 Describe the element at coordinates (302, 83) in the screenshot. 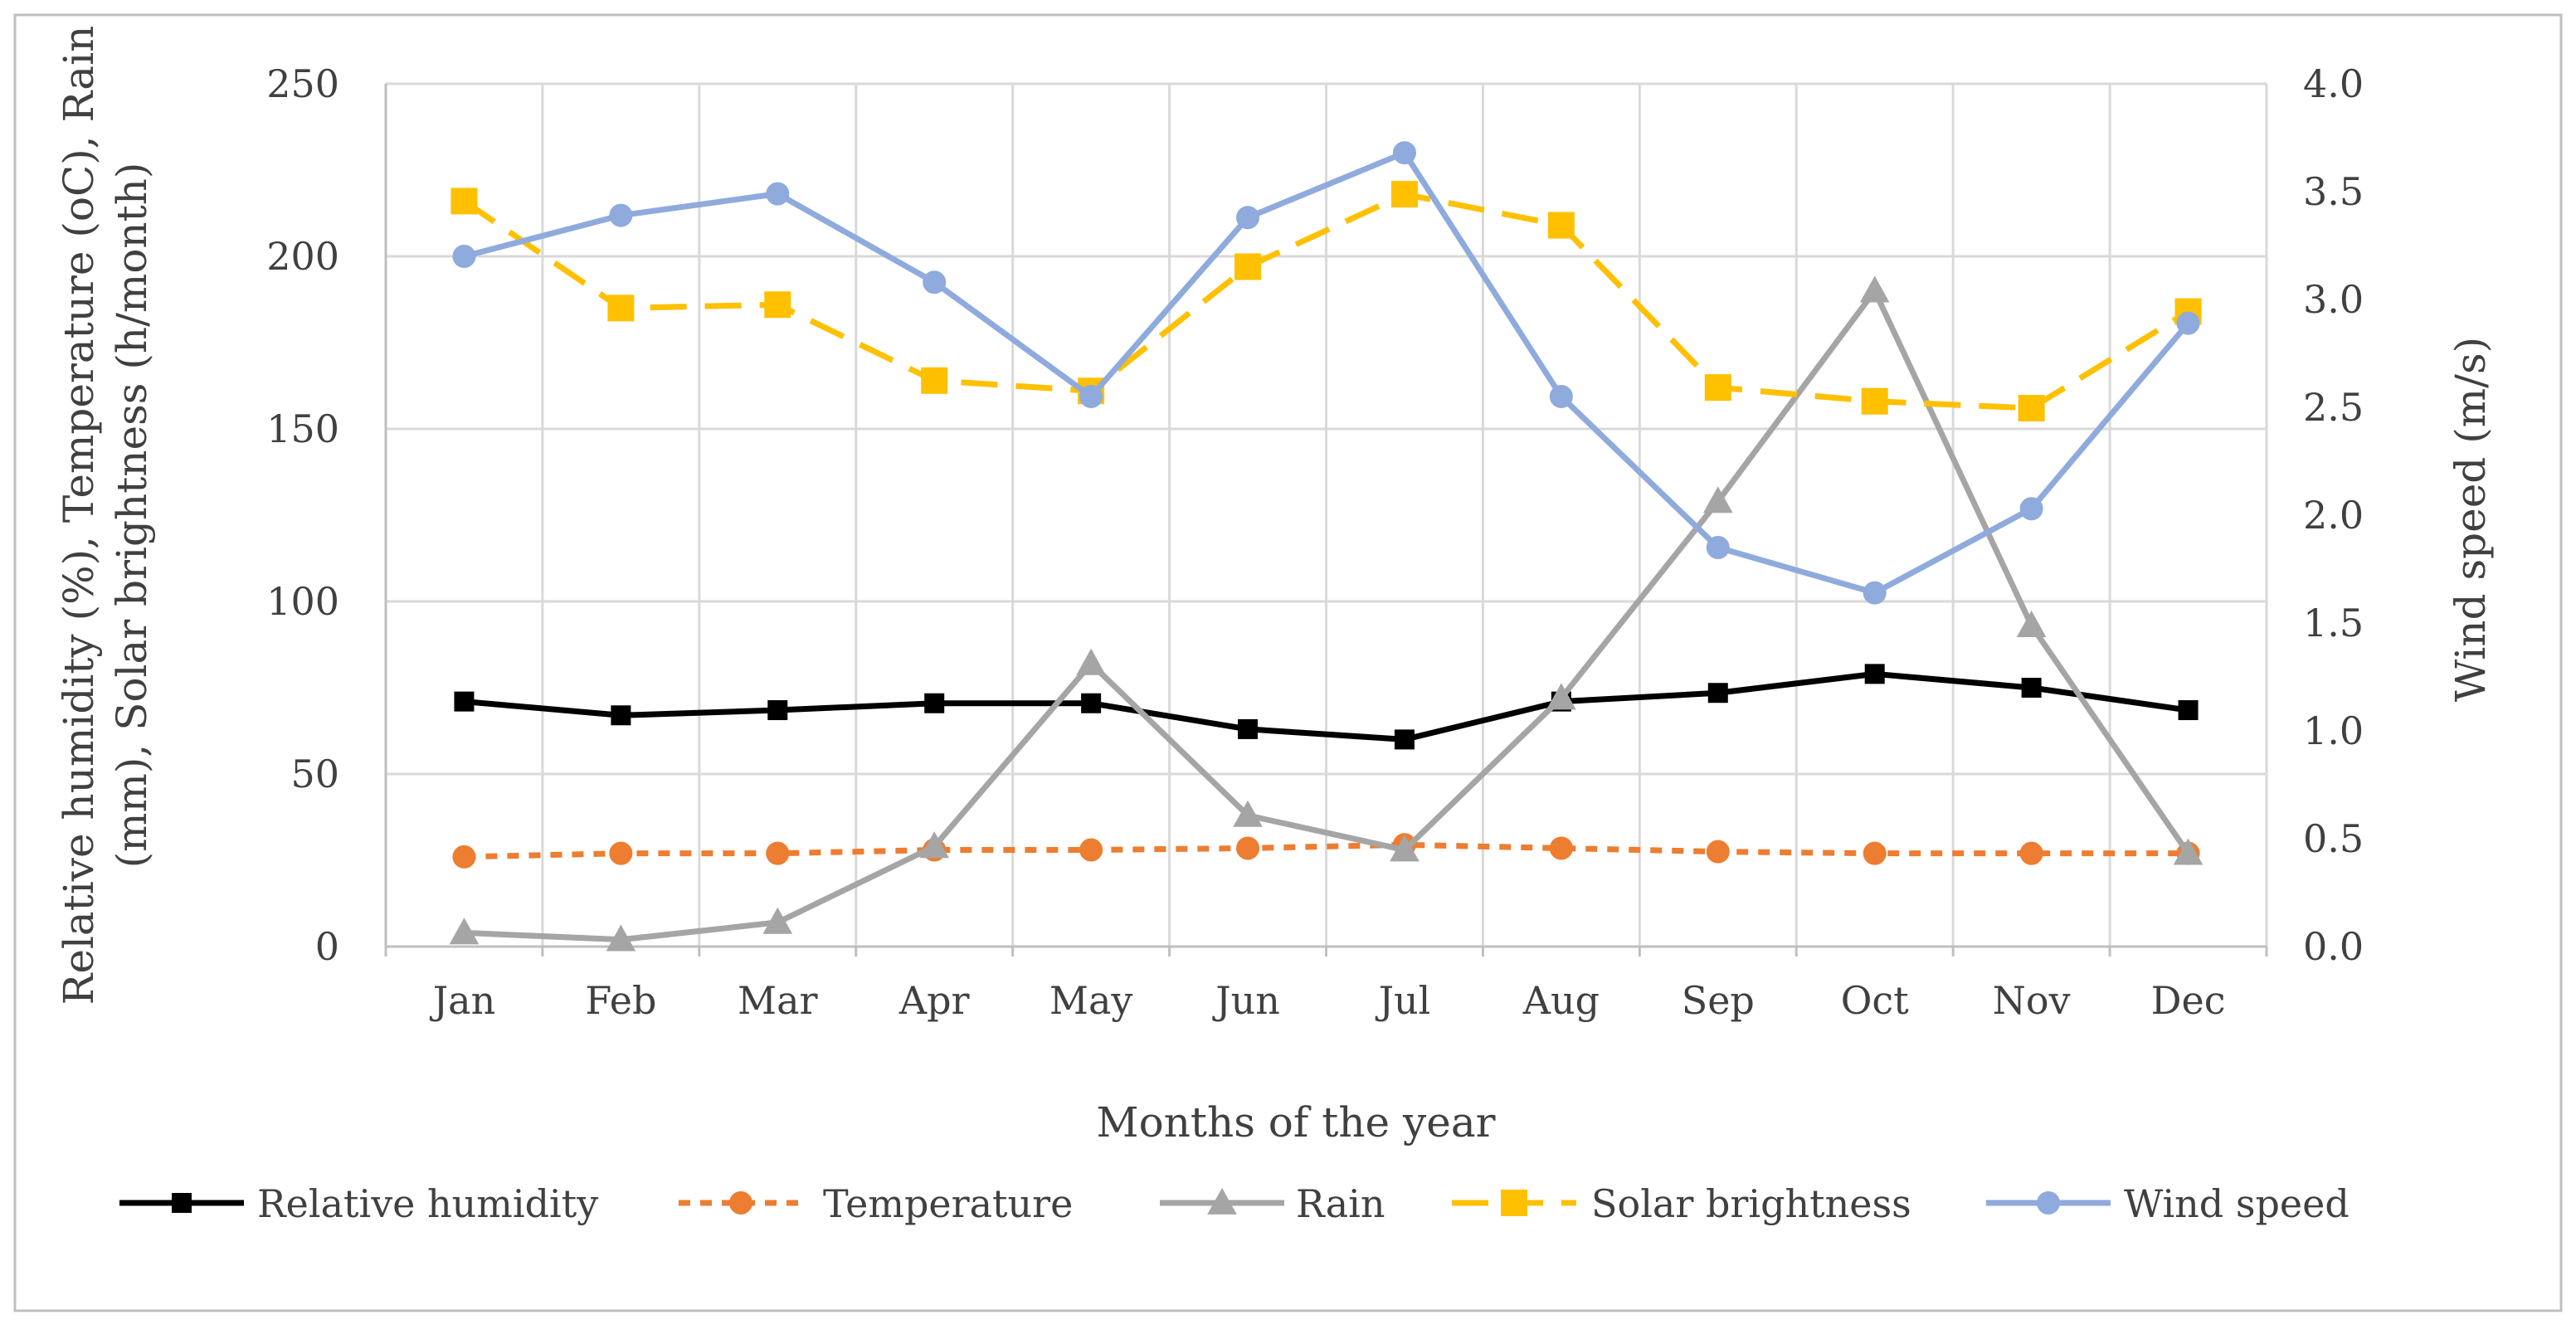

I see `y-left-tick-label: 250` at that location.